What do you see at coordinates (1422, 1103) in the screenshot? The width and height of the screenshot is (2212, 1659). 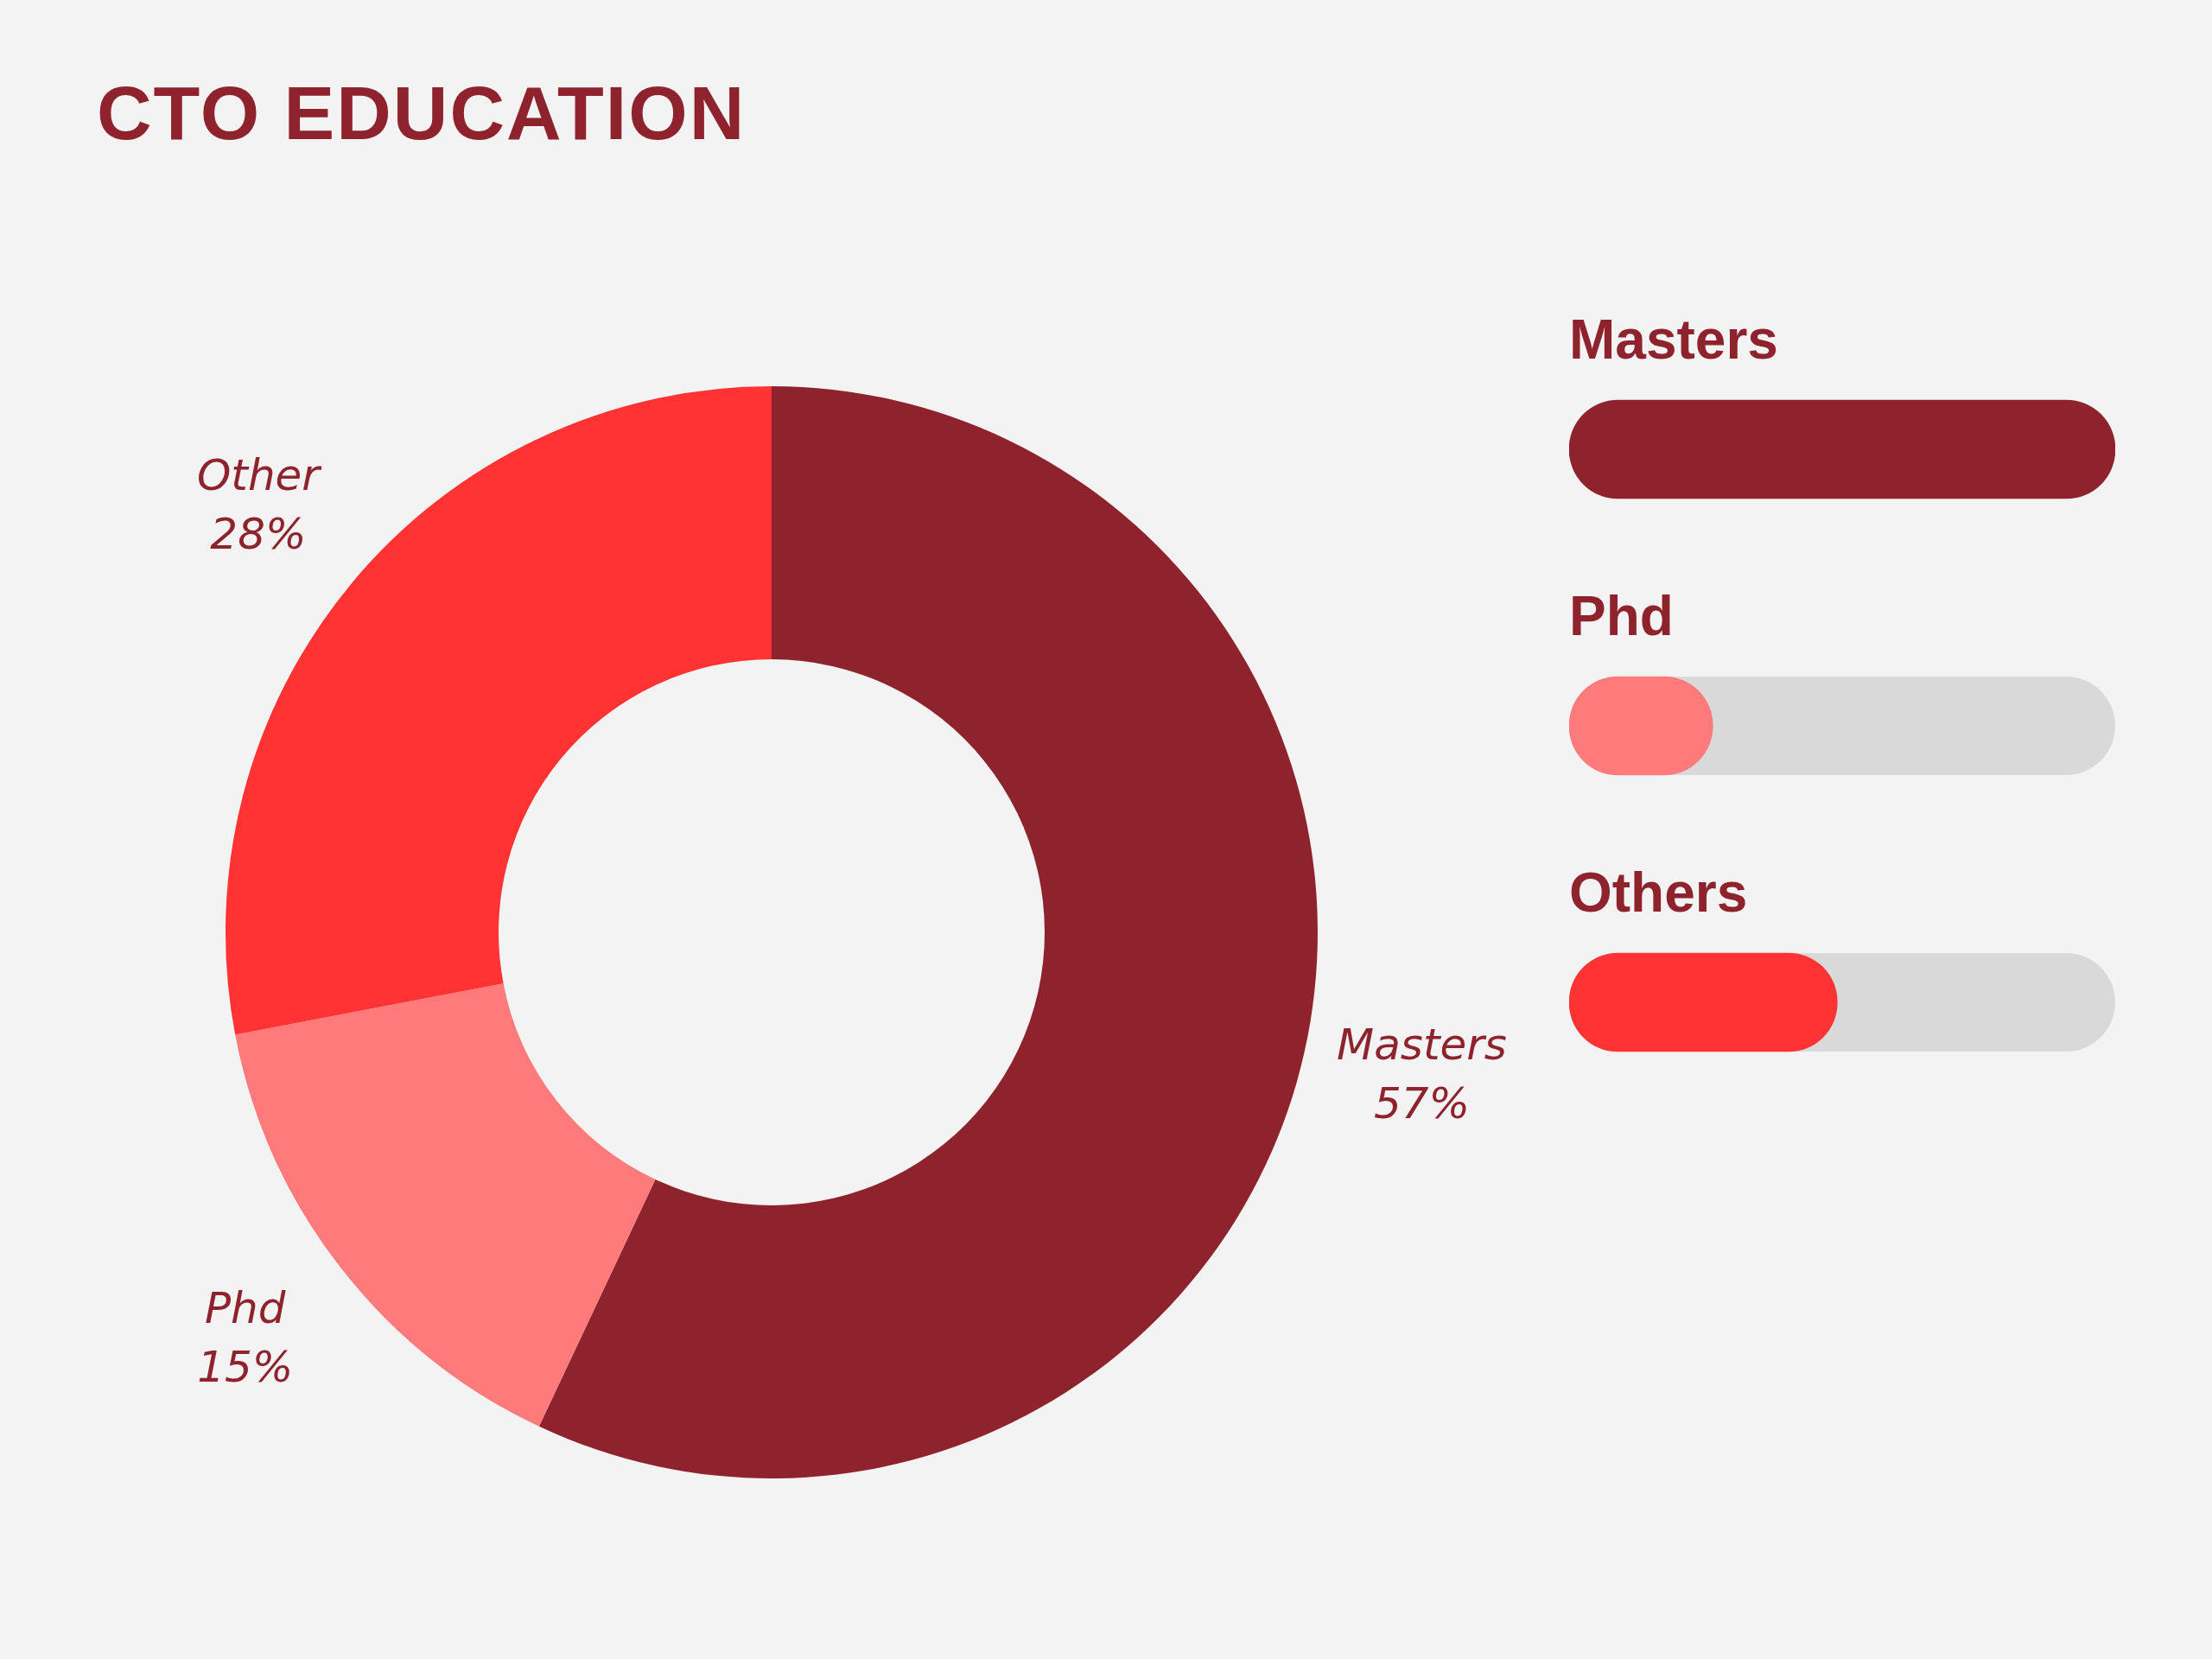 I see `data-label: 57%` at bounding box center [1422, 1103].